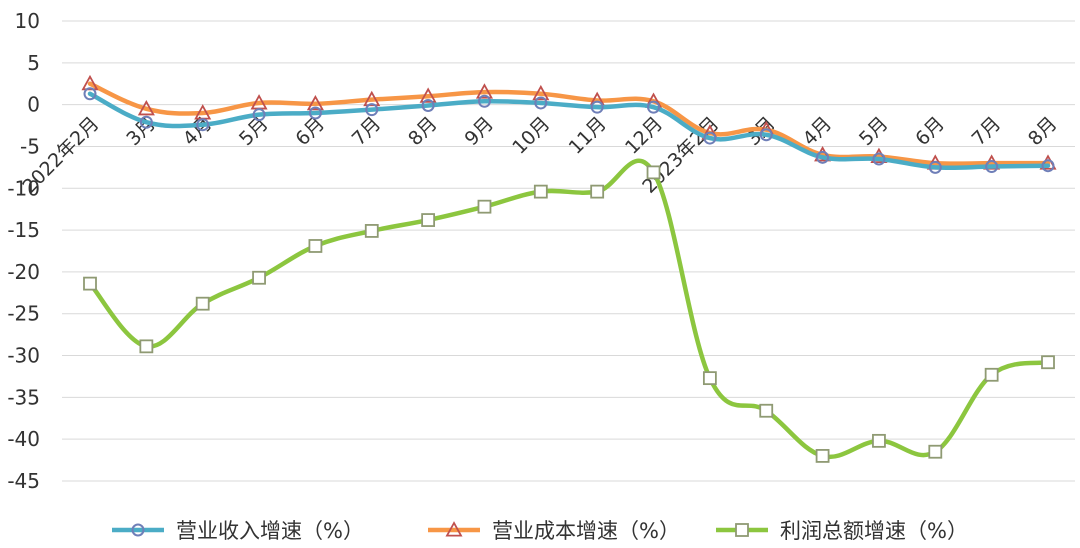  I want to click on x-tick-label: 12月, so click(644, 136).